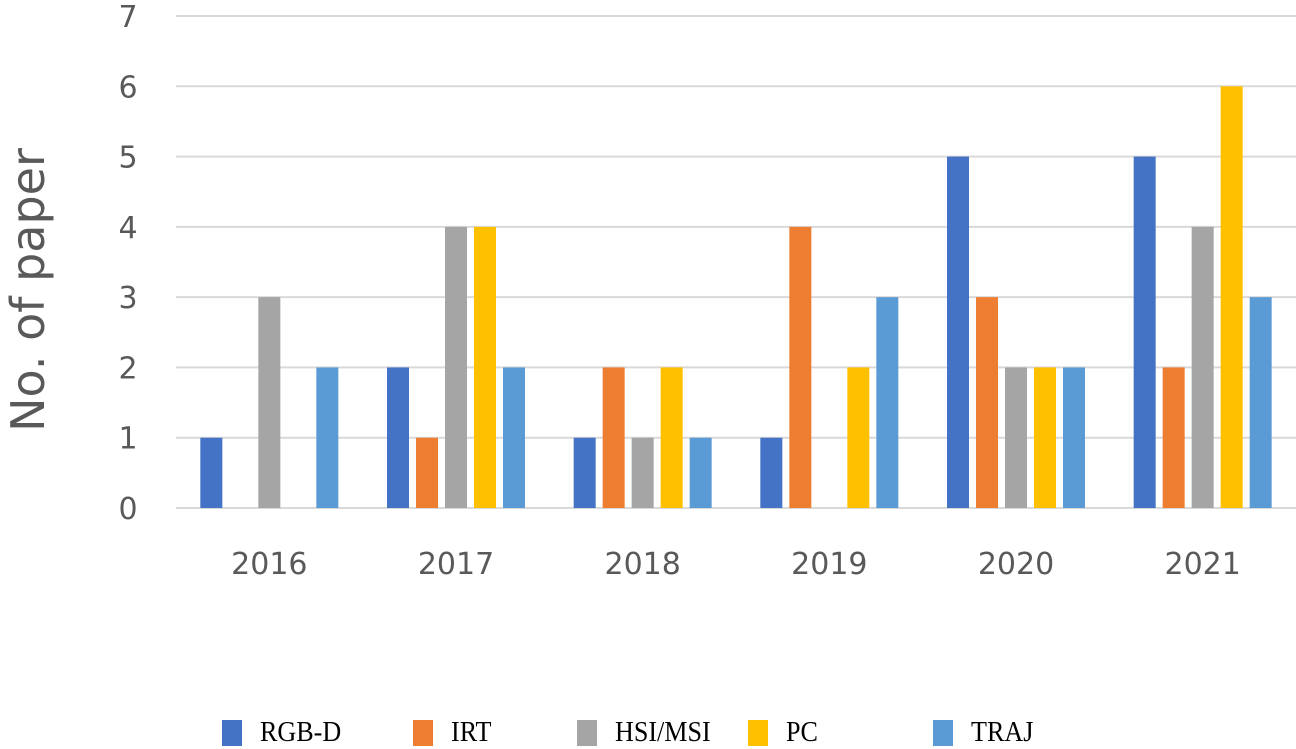 This screenshot has height=749, width=1296. I want to click on bar-traj-2018, so click(700, 472).